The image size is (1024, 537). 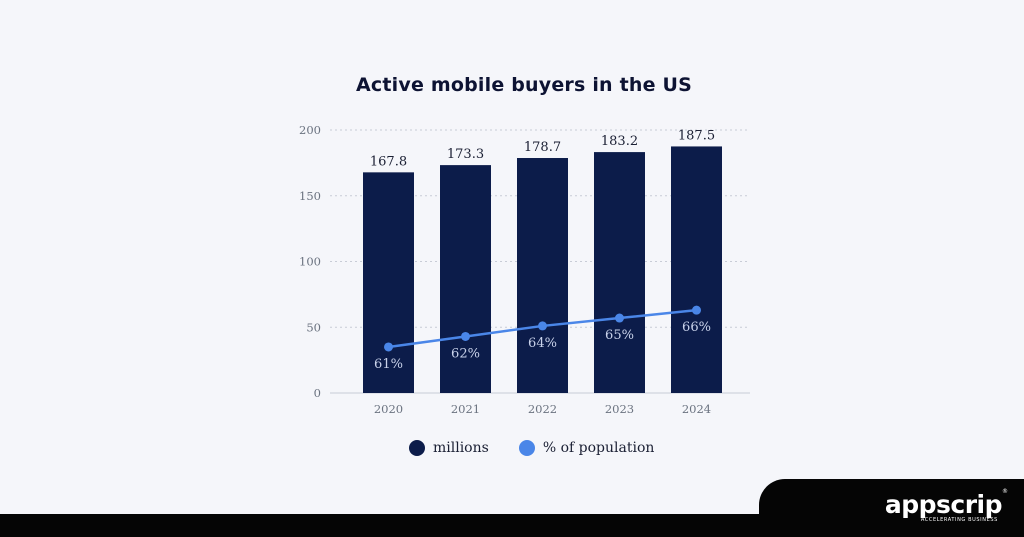 I want to click on line-value-label: 66%, so click(x=696, y=327).